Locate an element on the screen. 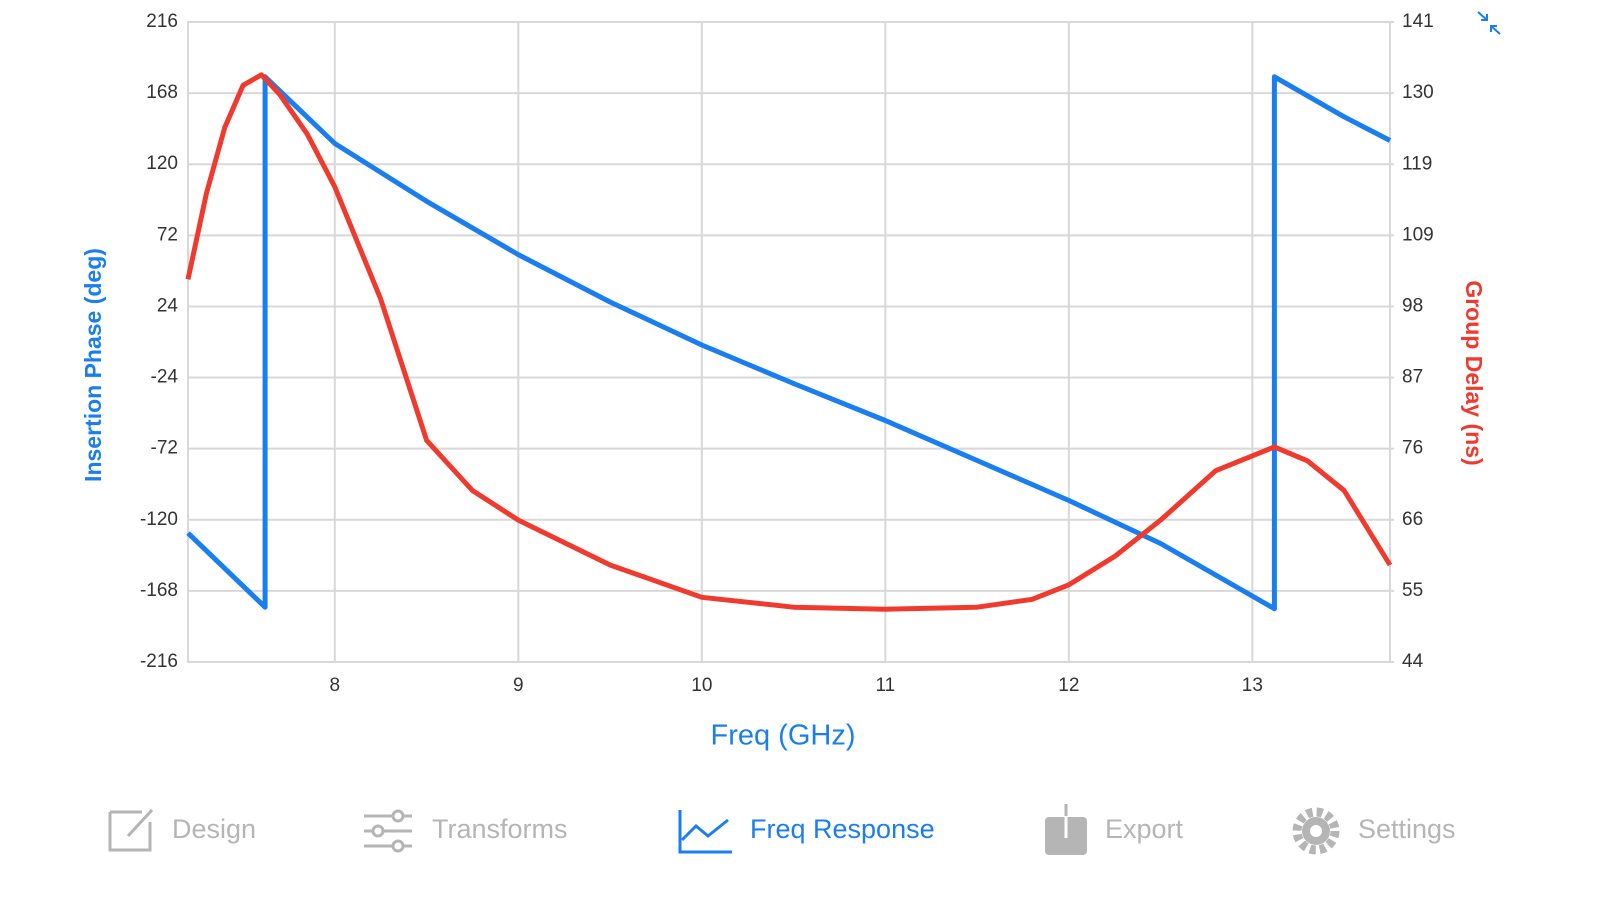 This screenshot has width=1599, height=905. tab-design: Design is located at coordinates (182, 830).